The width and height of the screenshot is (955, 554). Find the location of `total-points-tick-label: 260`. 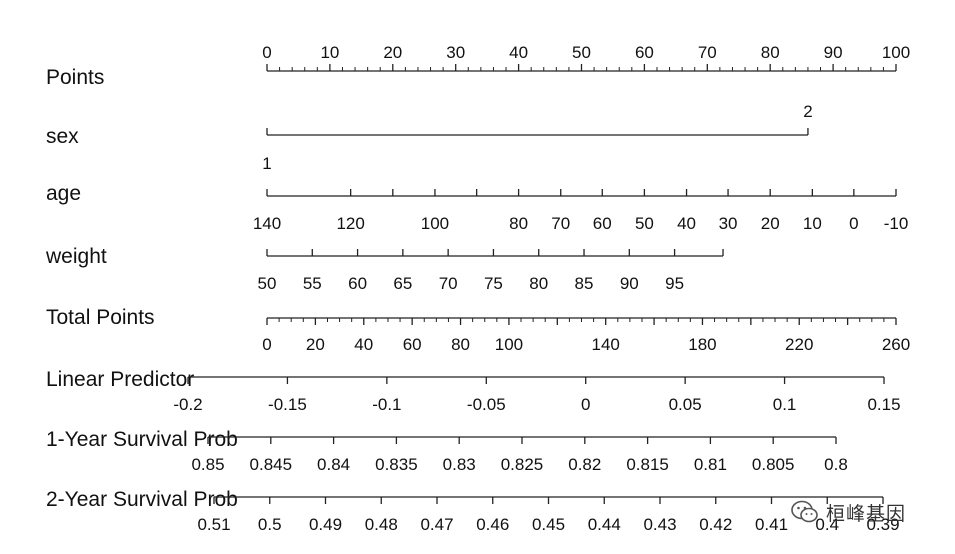

total-points-tick-label: 260 is located at coordinates (896, 344).